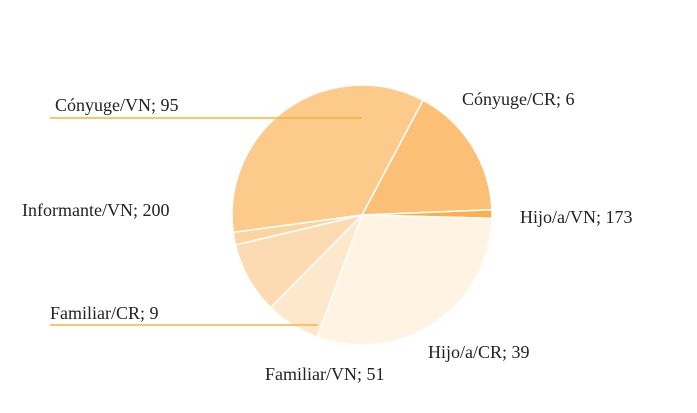 This screenshot has width=697, height=413. I want to click on slice-label: Familiar/VN; 51, so click(325, 374).